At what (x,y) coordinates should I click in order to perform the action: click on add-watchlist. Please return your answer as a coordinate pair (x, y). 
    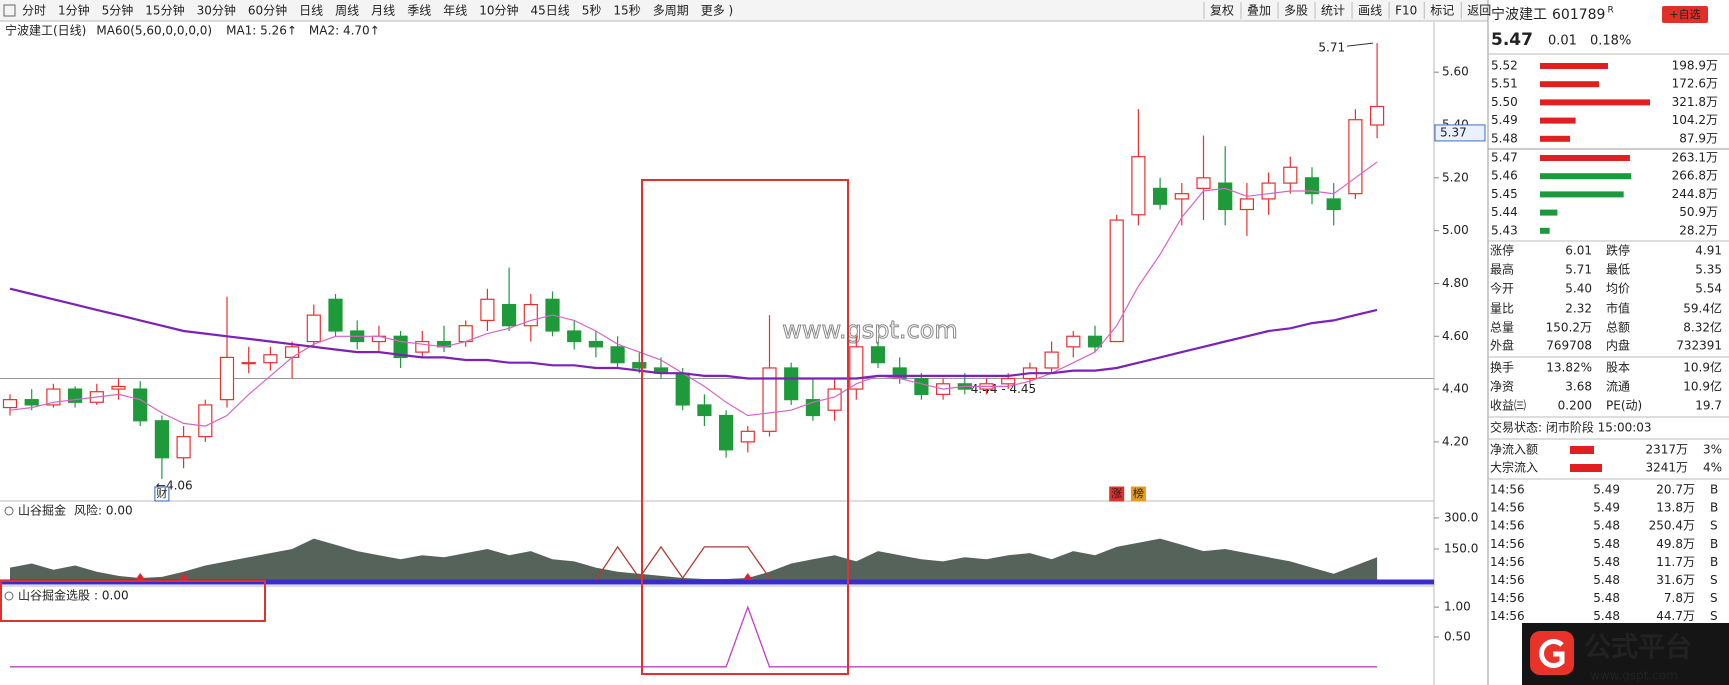
    Looking at the image, I should click on (1685, 14).